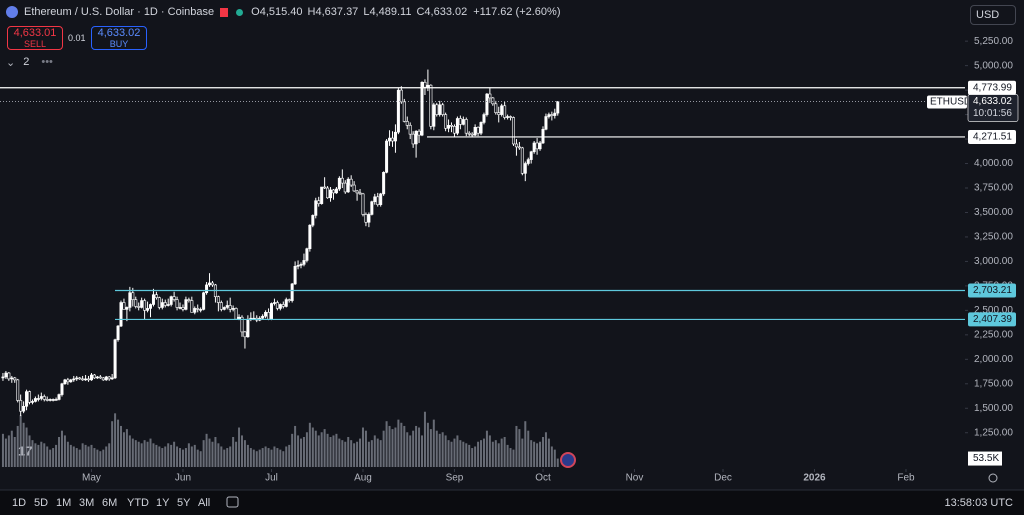 The width and height of the screenshot is (1024, 515). What do you see at coordinates (64, 503) in the screenshot?
I see `range-button: 1M` at bounding box center [64, 503].